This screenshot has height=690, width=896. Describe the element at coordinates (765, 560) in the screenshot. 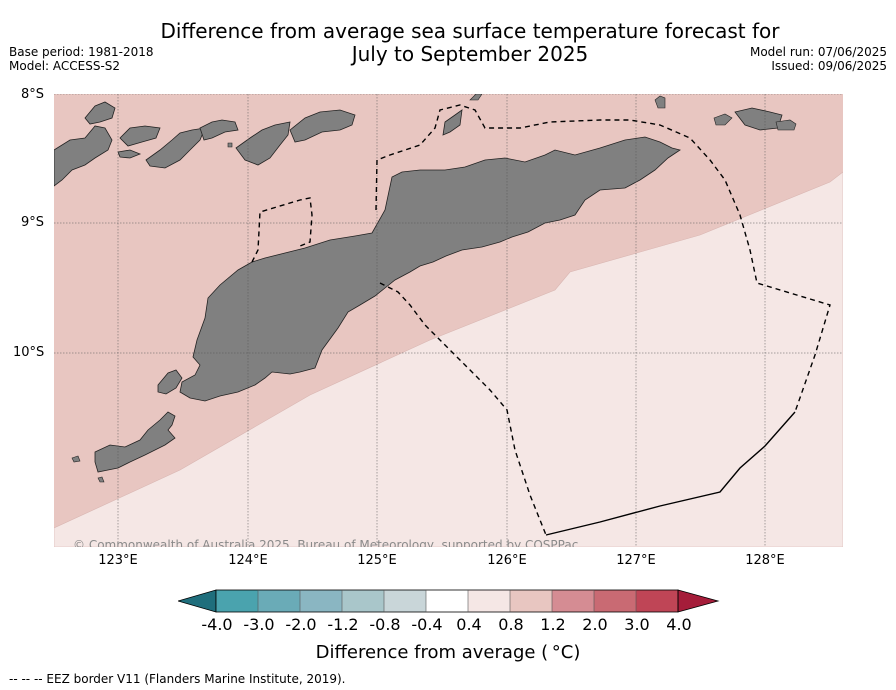

I see `lon-label-128e: 128°E` at that location.